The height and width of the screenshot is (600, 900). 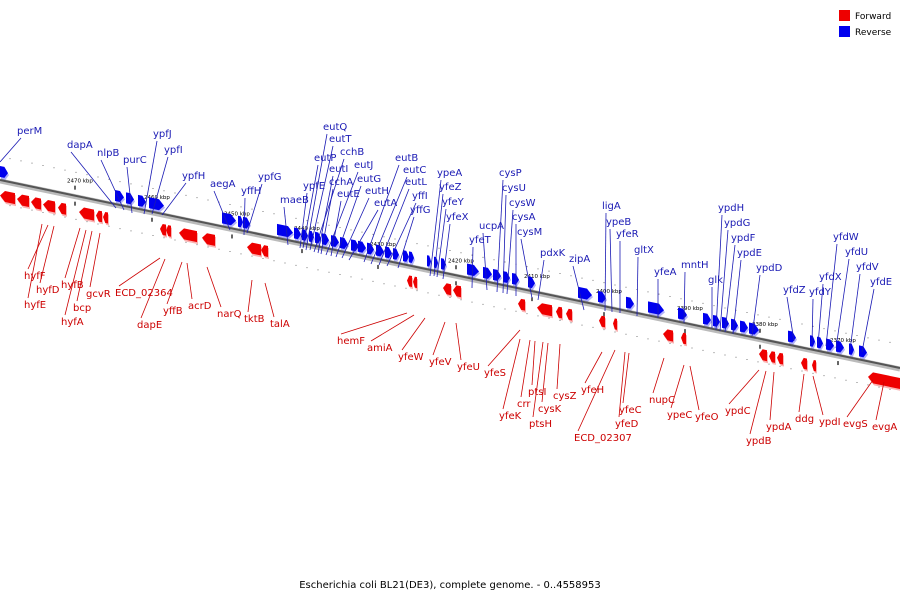 What do you see at coordinates (550, 409) in the screenshot?
I see `forward-gene-label: cysK` at bounding box center [550, 409].